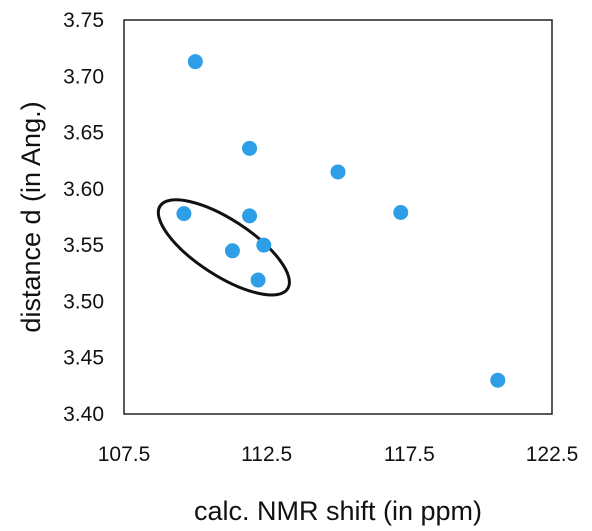 Image resolution: width=592 pixels, height=531 pixels. Describe the element at coordinates (409, 454) in the screenshot. I see `x-tick-label: 117.5` at that location.